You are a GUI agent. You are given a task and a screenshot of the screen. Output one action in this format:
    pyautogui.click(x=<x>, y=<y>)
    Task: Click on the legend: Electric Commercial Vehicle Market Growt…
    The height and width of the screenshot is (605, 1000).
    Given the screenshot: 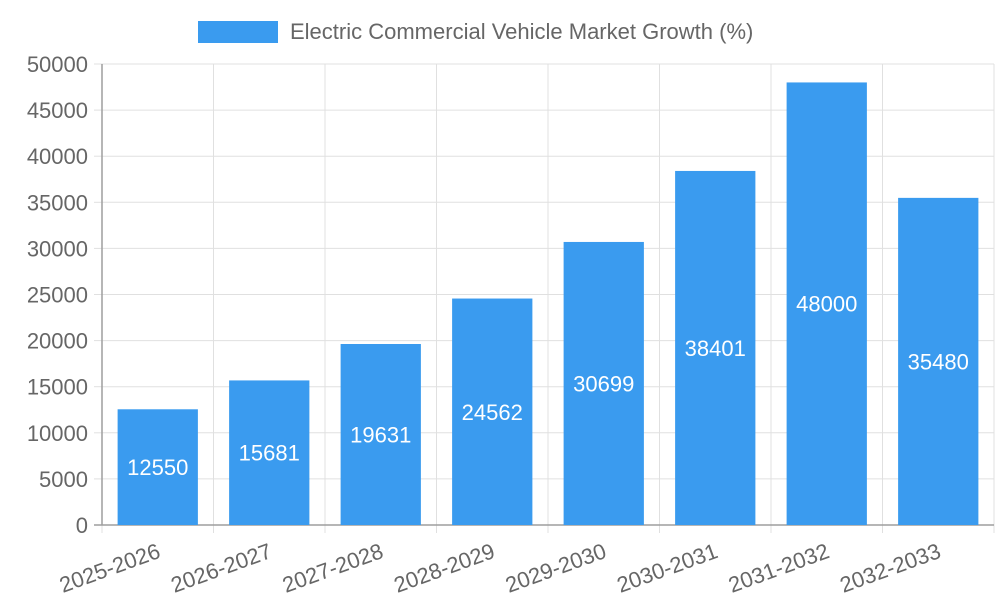 What is the action you would take?
    pyautogui.click(x=475, y=31)
    